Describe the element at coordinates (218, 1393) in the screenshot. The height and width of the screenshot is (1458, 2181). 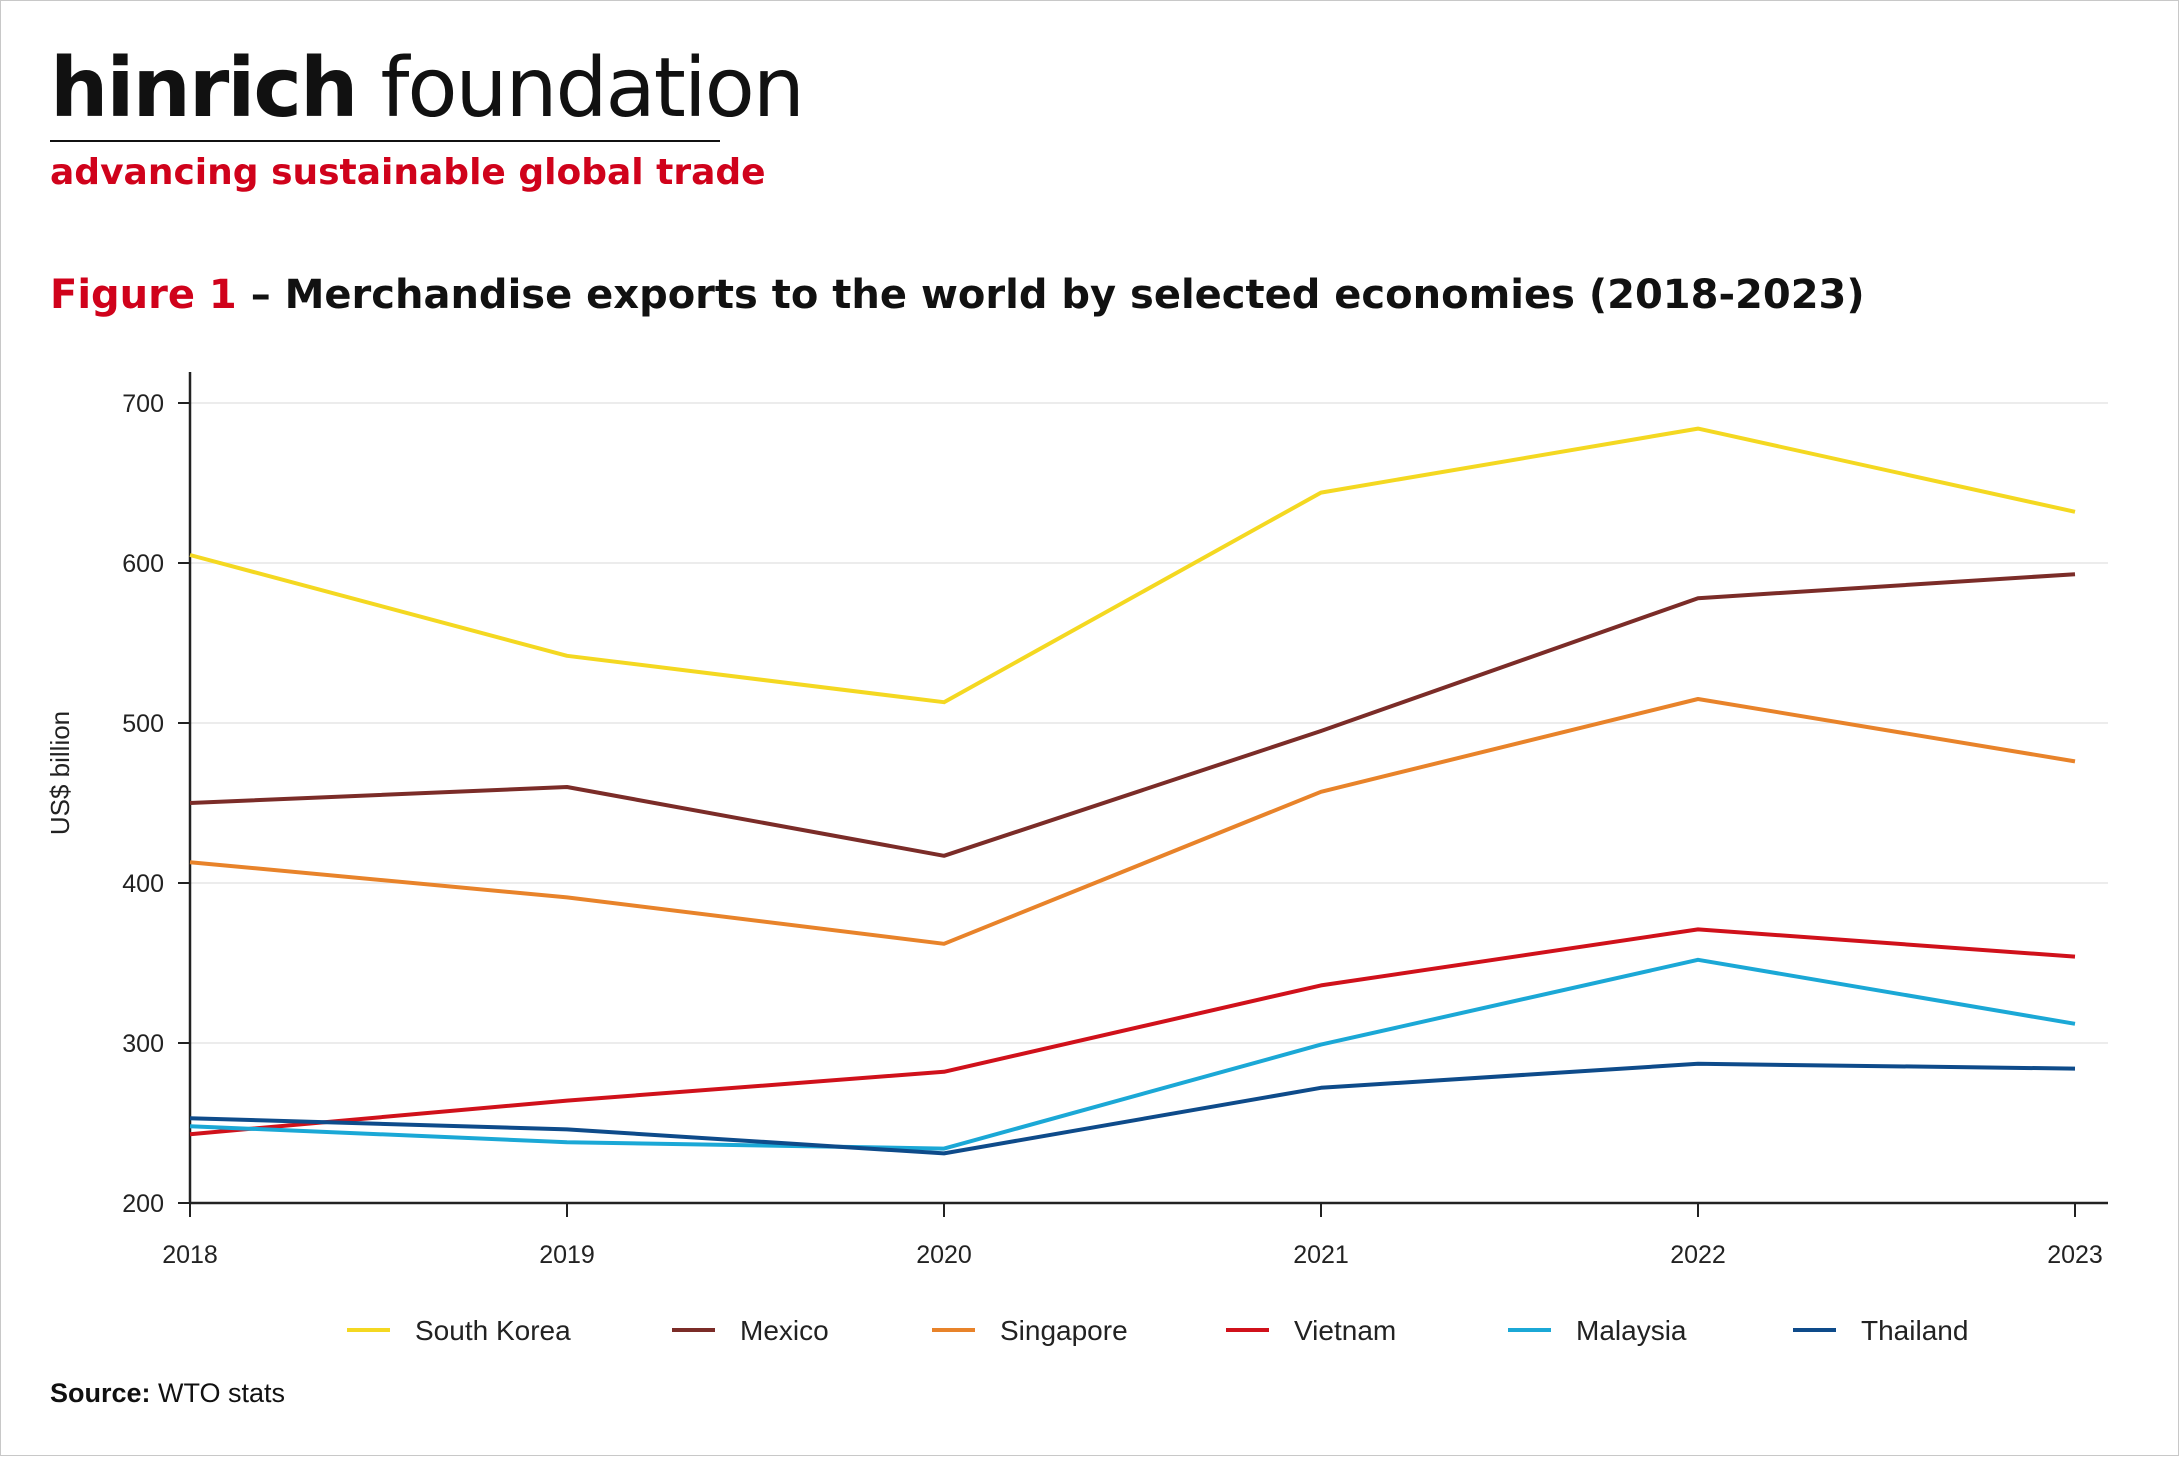
I see `source-text: WTO stats` at that location.